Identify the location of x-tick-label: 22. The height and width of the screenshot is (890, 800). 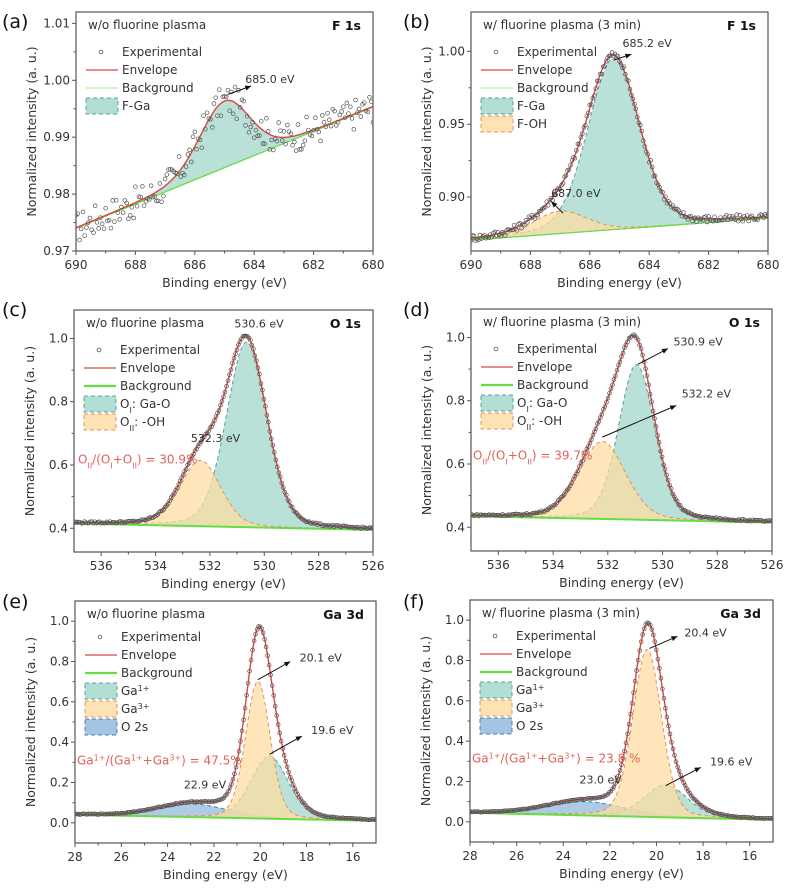
(609, 856).